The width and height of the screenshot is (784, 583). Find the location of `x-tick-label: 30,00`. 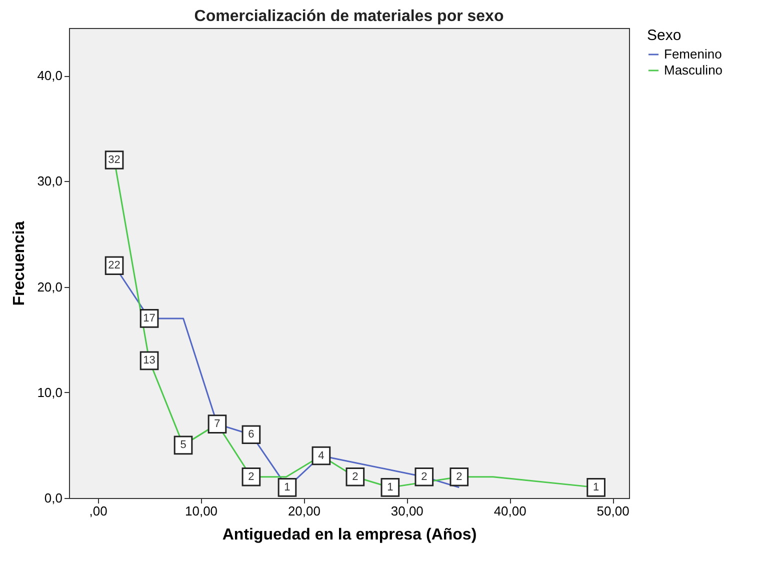

x-tick-label: 30,00 is located at coordinates (407, 511).